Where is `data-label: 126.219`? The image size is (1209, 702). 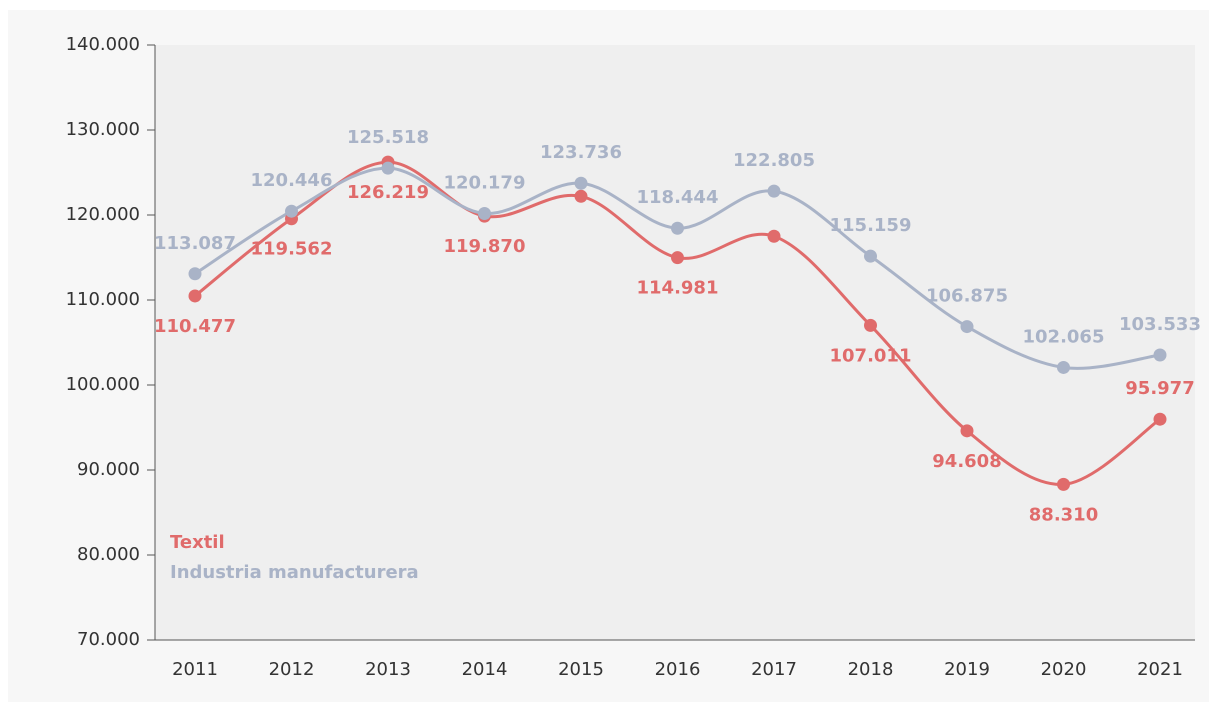 data-label: 126.219 is located at coordinates (388, 192).